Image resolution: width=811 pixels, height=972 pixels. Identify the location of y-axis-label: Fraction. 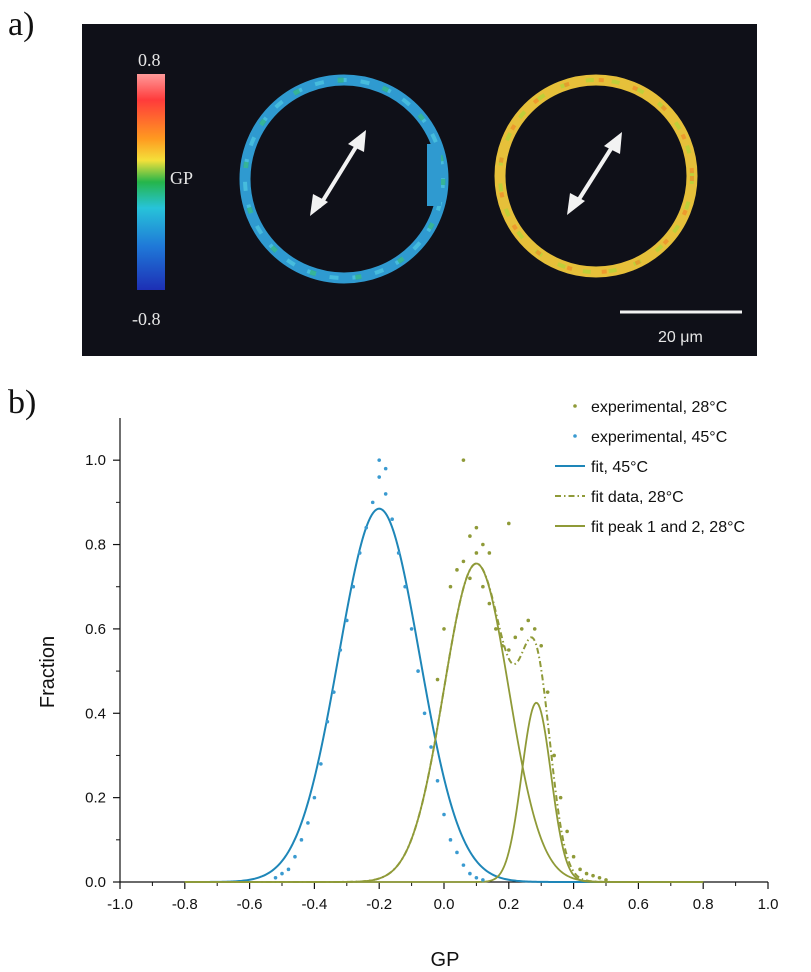
(48, 672).